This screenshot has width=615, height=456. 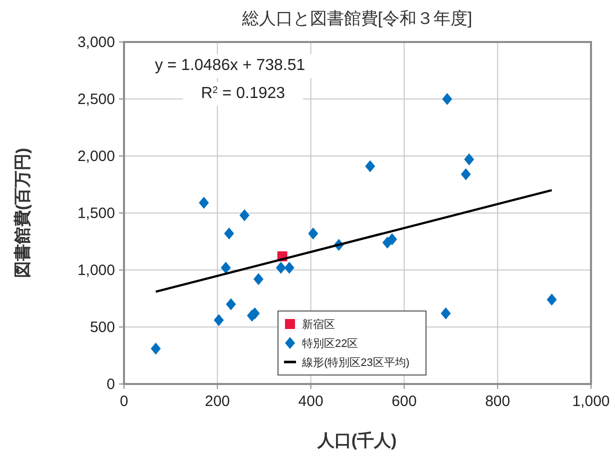 What do you see at coordinates (217, 401) in the screenshot?
I see `x-tick-label: 200` at bounding box center [217, 401].